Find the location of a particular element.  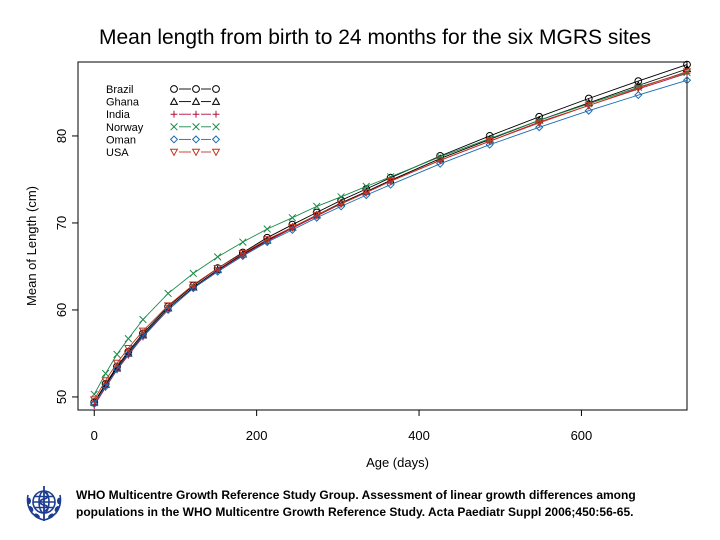

legend-label: Oman is located at coordinates (121, 140).